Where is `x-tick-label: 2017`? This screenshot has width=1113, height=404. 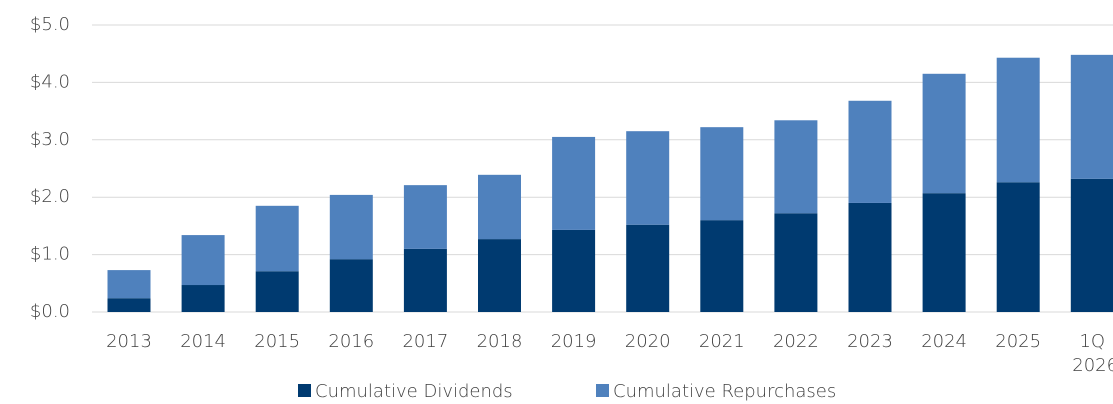 x-tick-label: 2017 is located at coordinates (425, 341).